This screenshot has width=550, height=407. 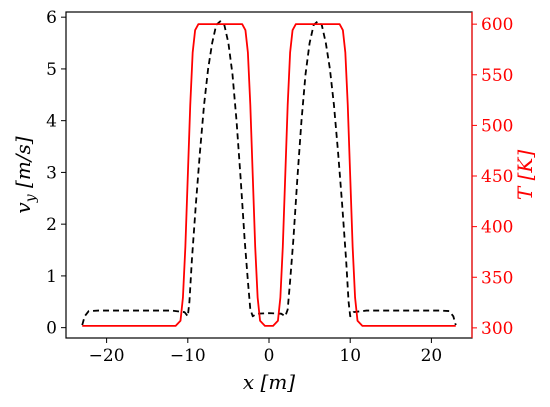 I want to click on x-tick-label: −20, so click(x=107, y=356).